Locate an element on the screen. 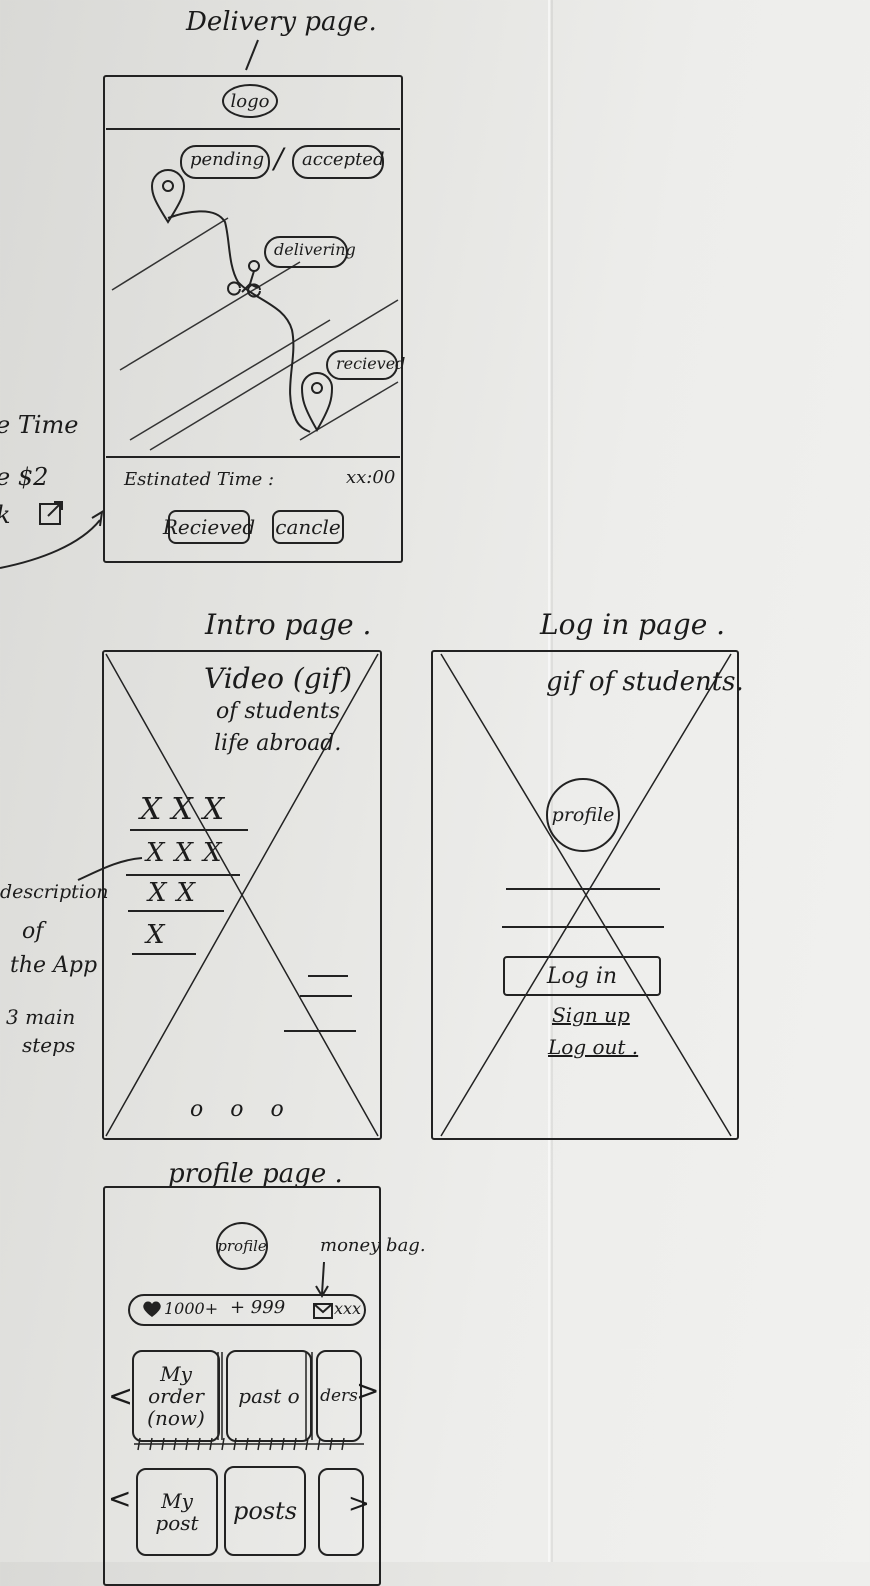 The image size is (870, 1586). orders-prev-arrow: < is located at coordinates (121, 1396).